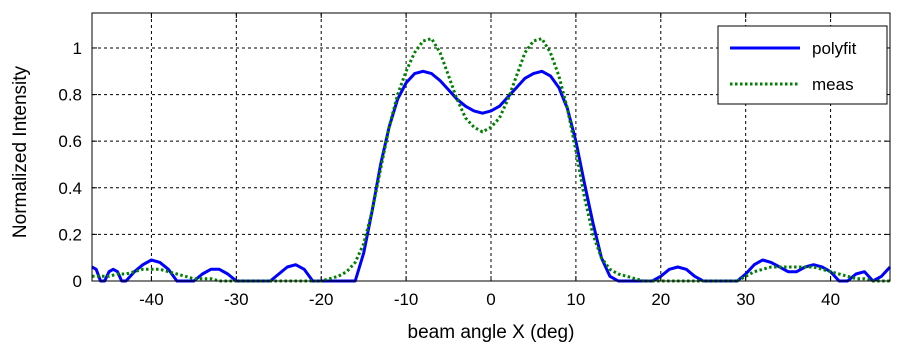 Image resolution: width=904 pixels, height=345 pixels. Describe the element at coordinates (491, 332) in the screenshot. I see `x-axis-label: beam angle X (deg)` at that location.